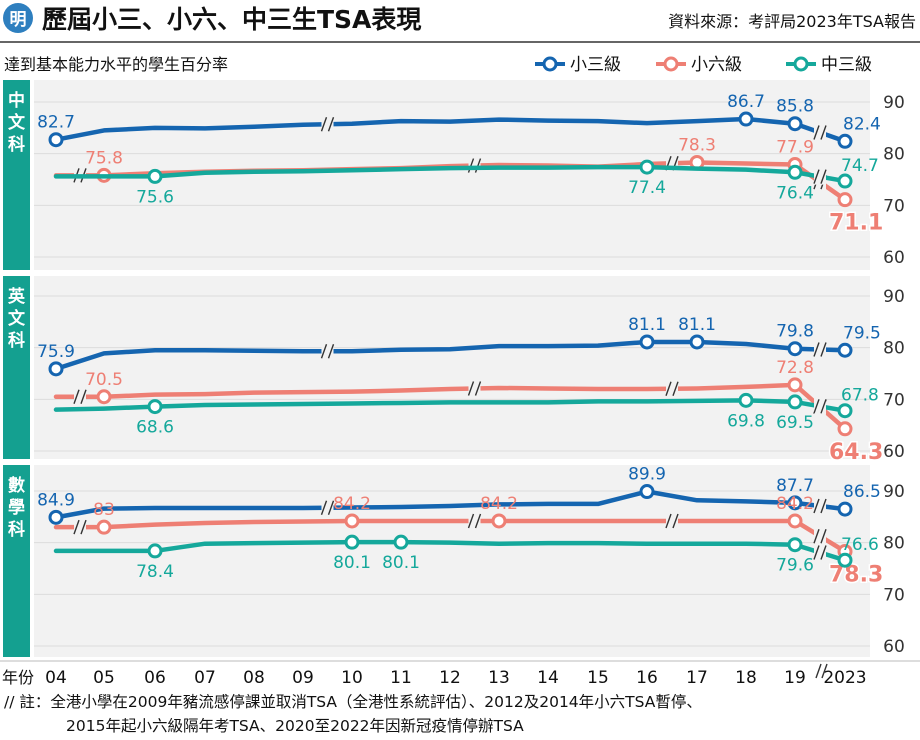 This screenshot has height=740, width=920. I want to click on data-label-p6: 77.9, so click(795, 148).